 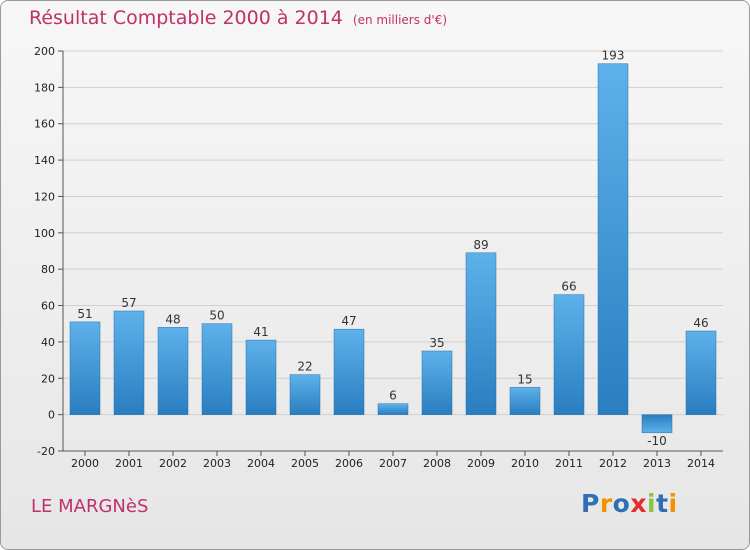 What do you see at coordinates (51, 415) in the screenshot?
I see `y-tick-label: 0` at bounding box center [51, 415].